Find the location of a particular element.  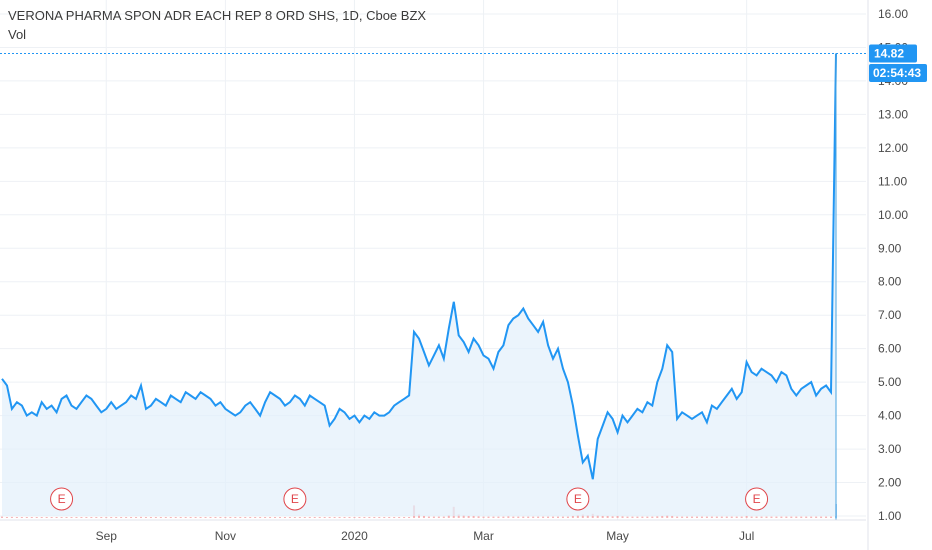

x-tick-label: Sep is located at coordinates (107, 536).